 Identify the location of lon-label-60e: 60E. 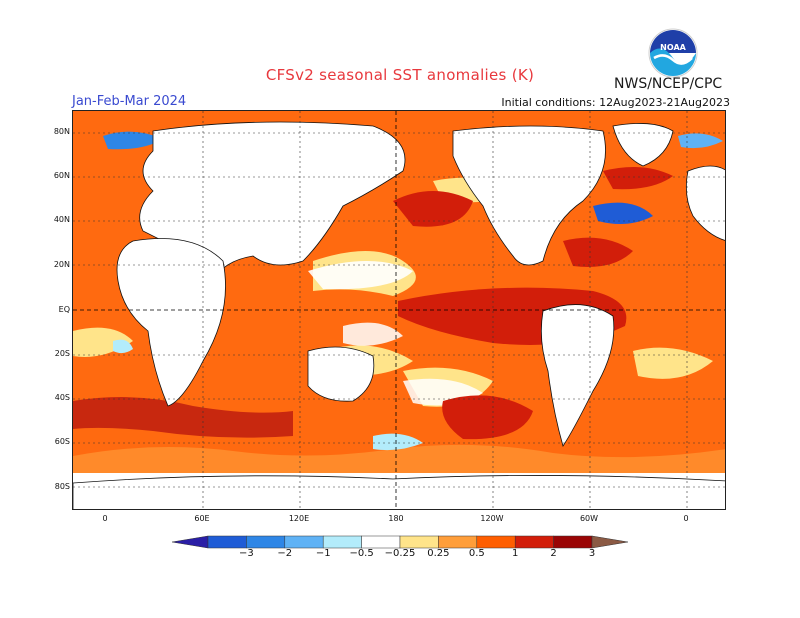
(202, 518).